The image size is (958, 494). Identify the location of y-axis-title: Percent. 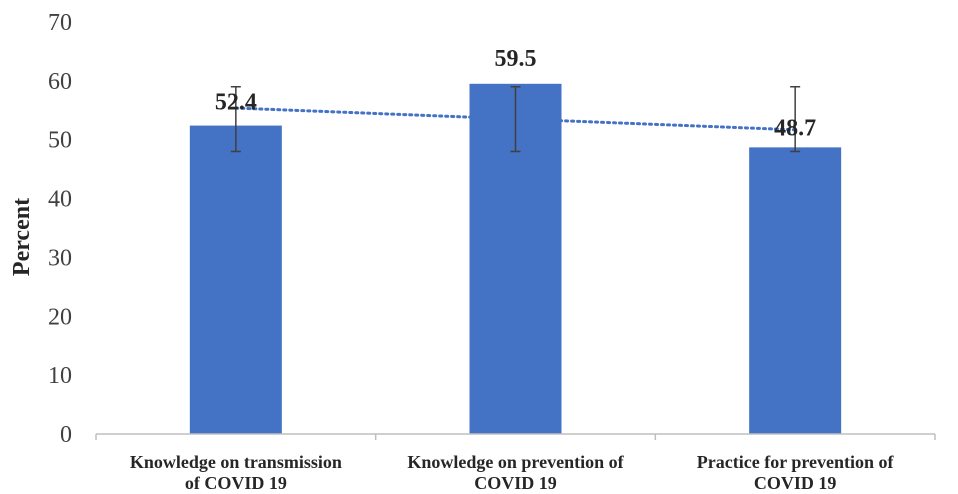
(22, 237).